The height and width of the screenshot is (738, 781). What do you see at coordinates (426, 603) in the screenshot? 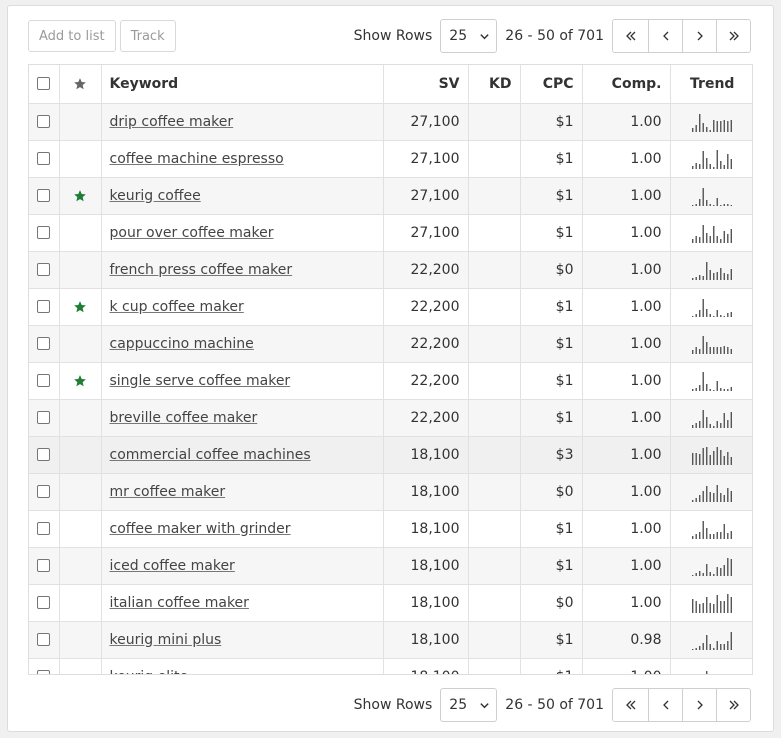
I see `sv-cell: 18,100` at bounding box center [426, 603].